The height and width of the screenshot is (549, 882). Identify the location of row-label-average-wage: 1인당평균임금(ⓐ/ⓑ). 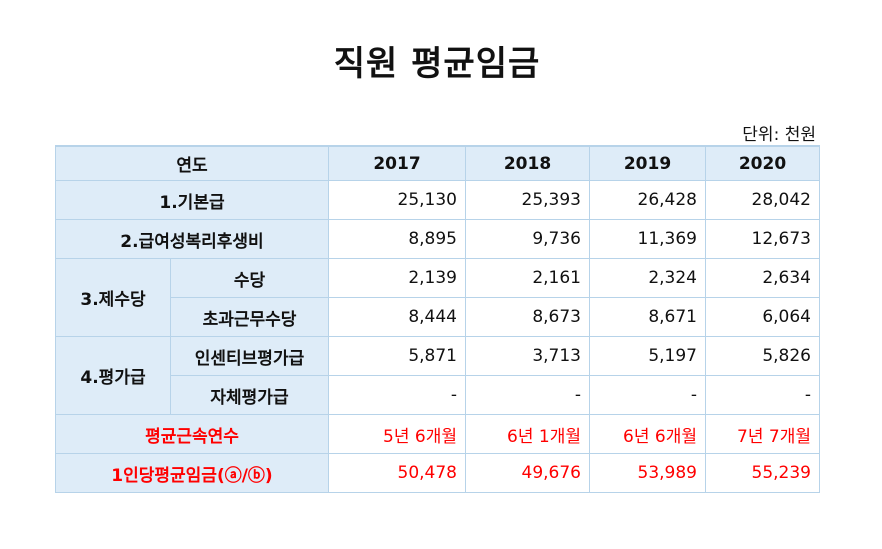
(192, 473).